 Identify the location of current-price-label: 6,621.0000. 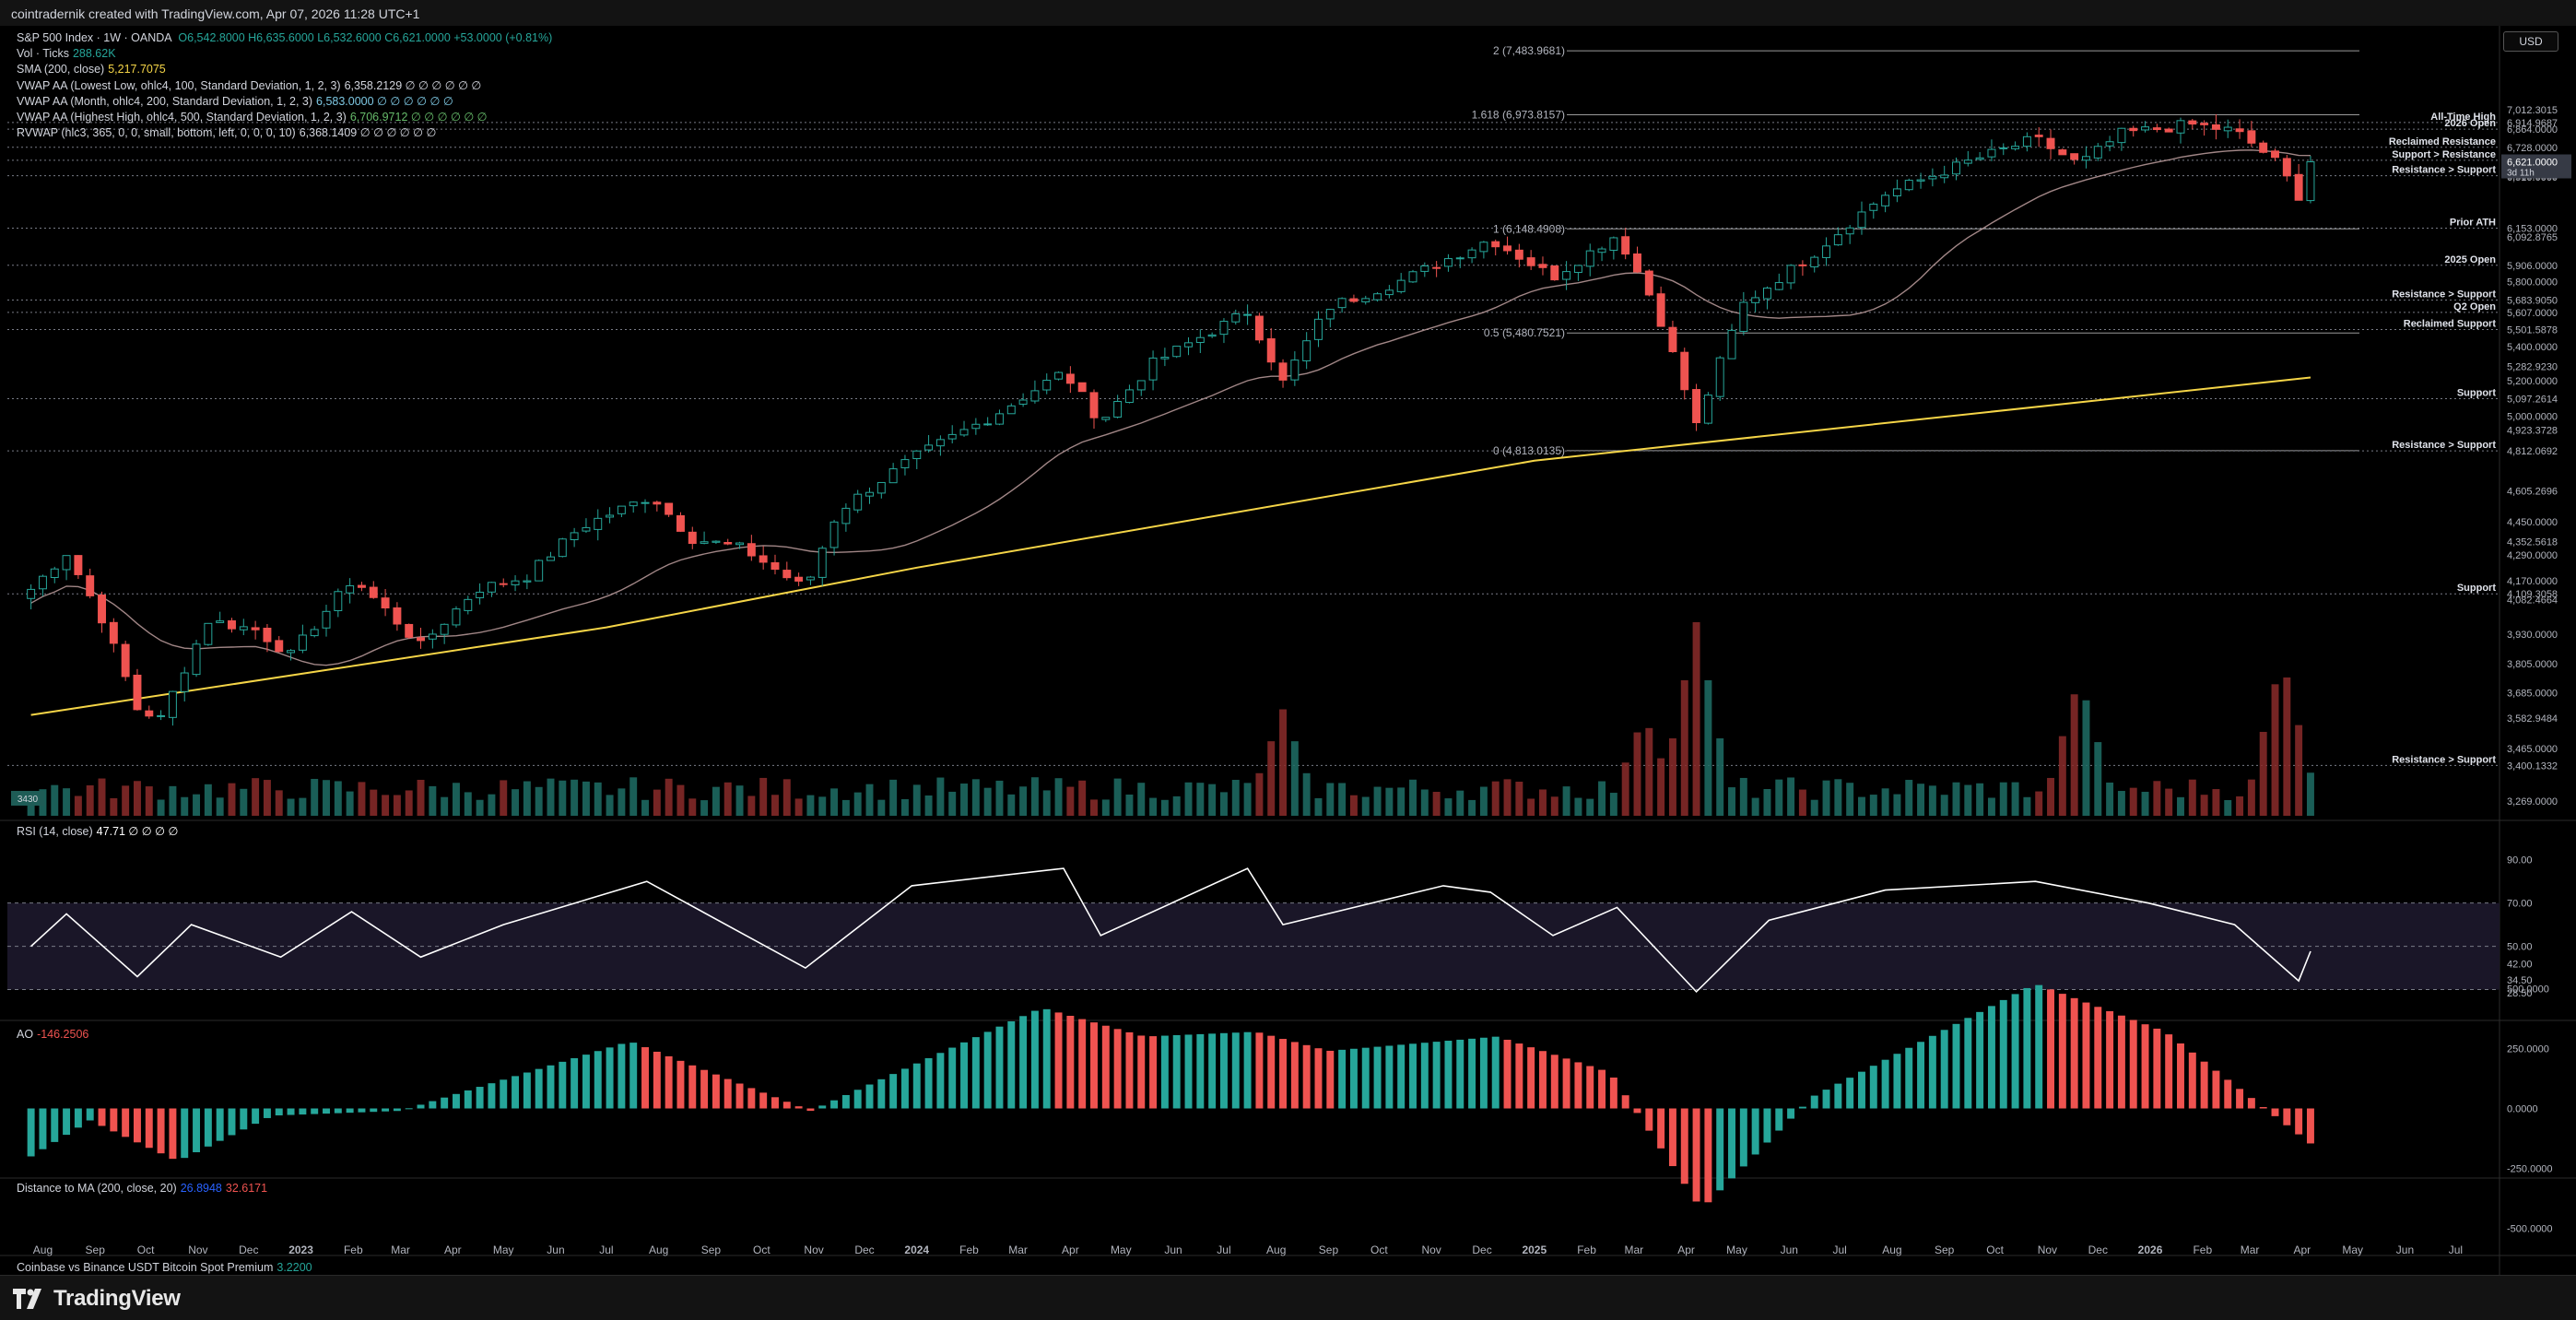
(2532, 164).